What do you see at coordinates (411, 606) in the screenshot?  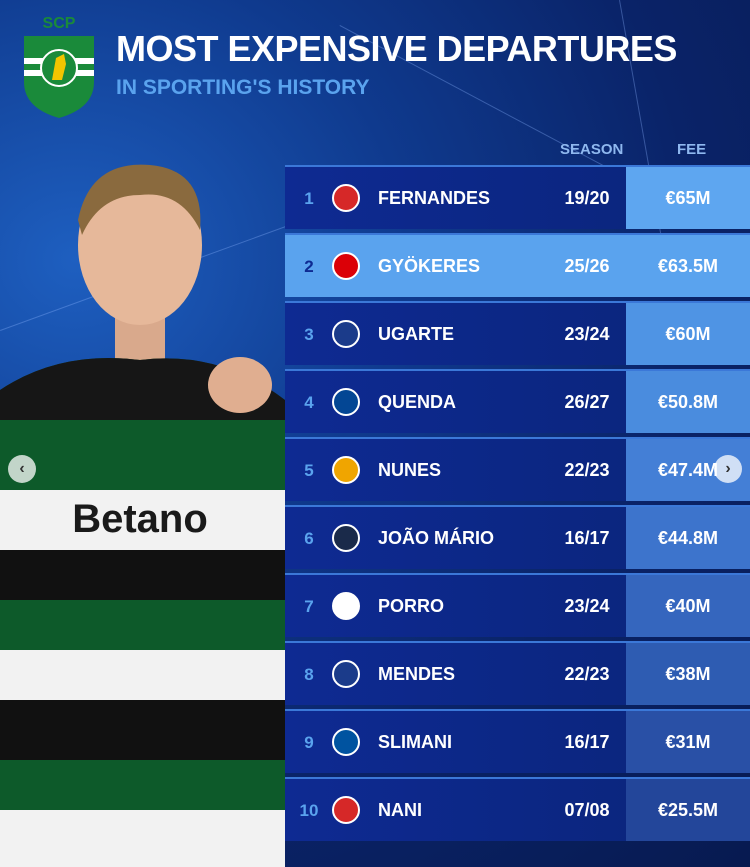 I see `player-name: PORRO` at bounding box center [411, 606].